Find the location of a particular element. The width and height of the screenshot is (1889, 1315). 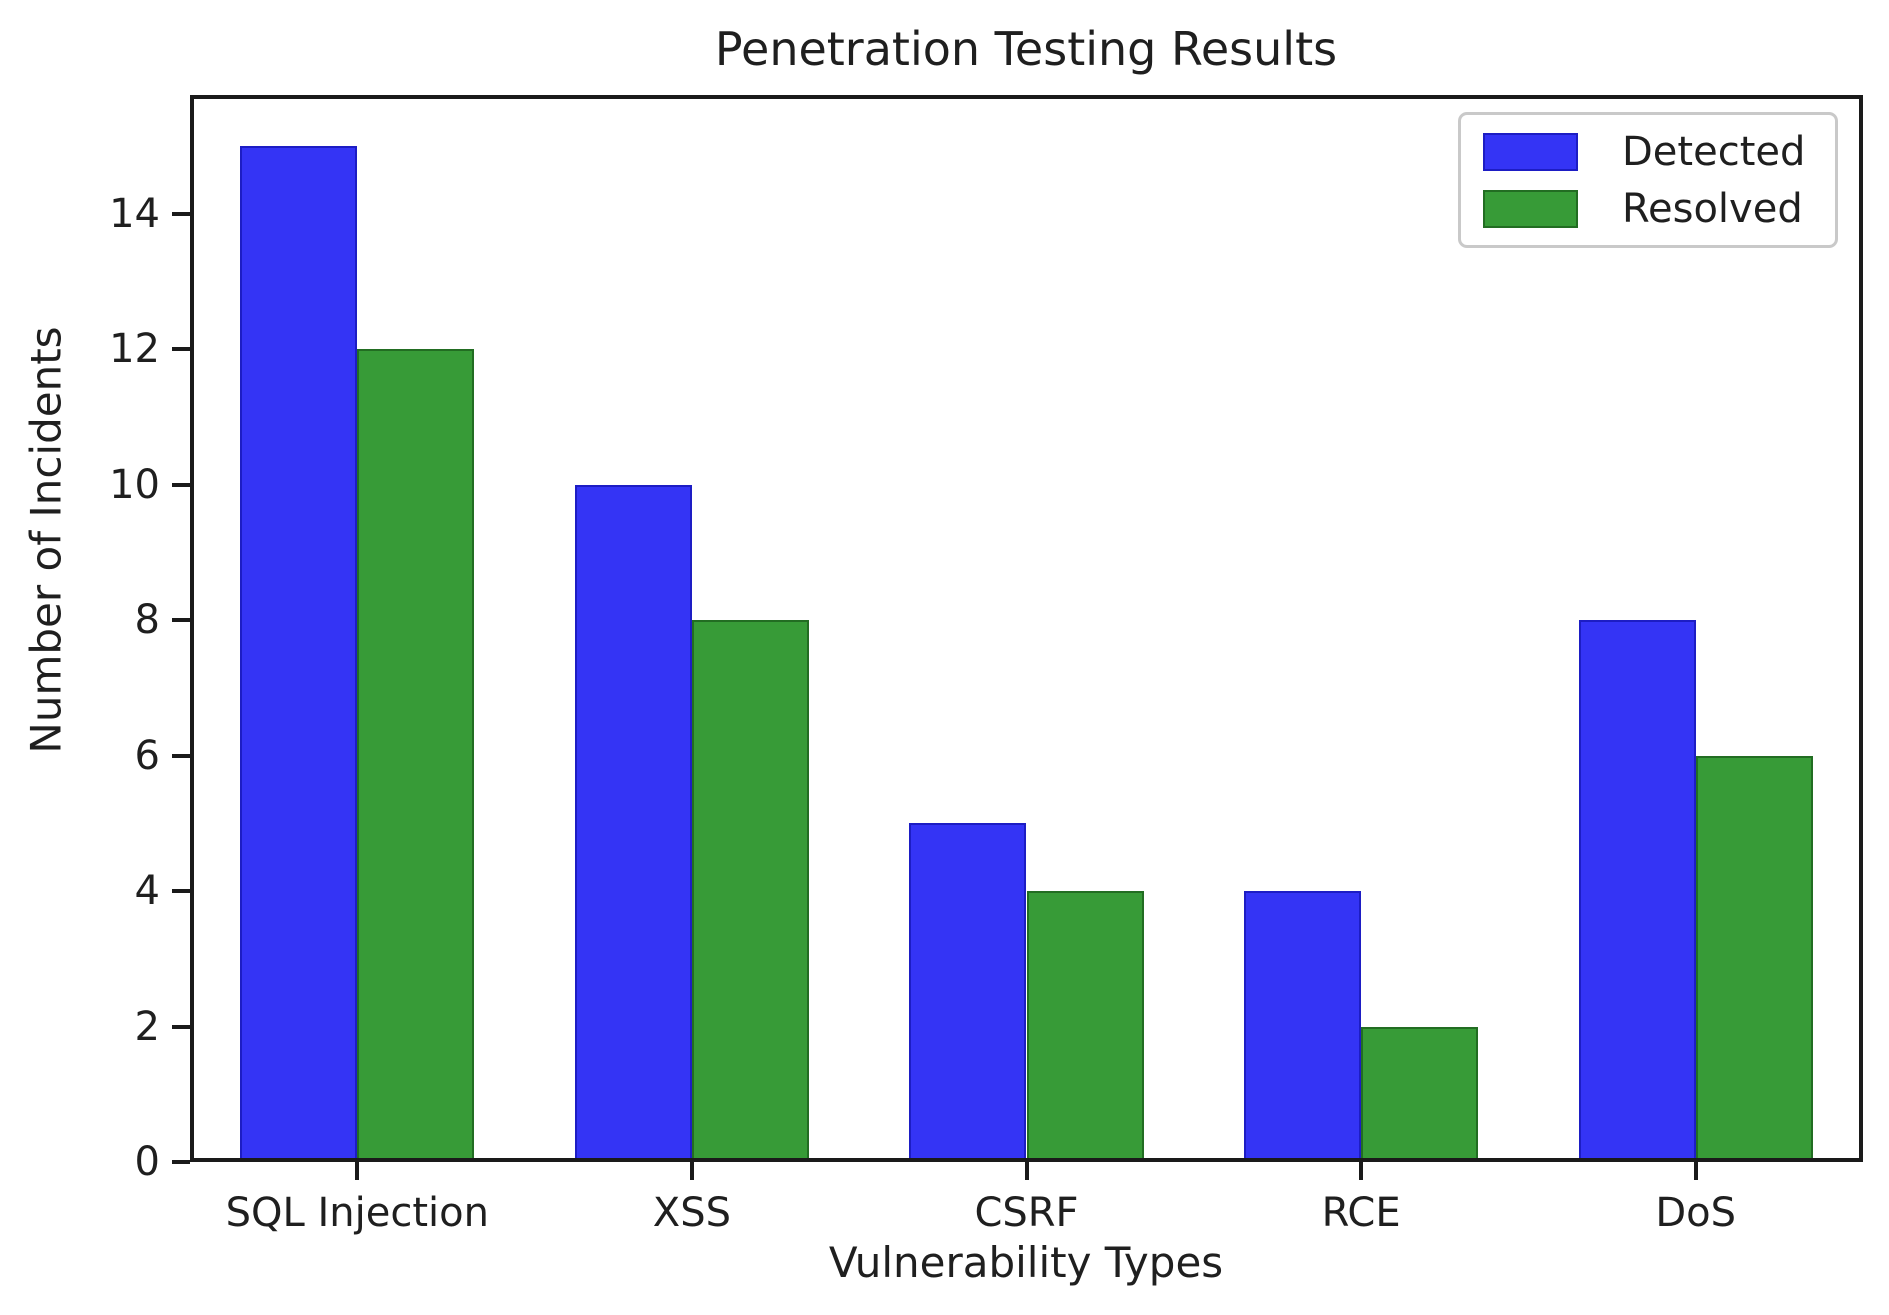

bar-resolved-sql-injection is located at coordinates (416, 755).